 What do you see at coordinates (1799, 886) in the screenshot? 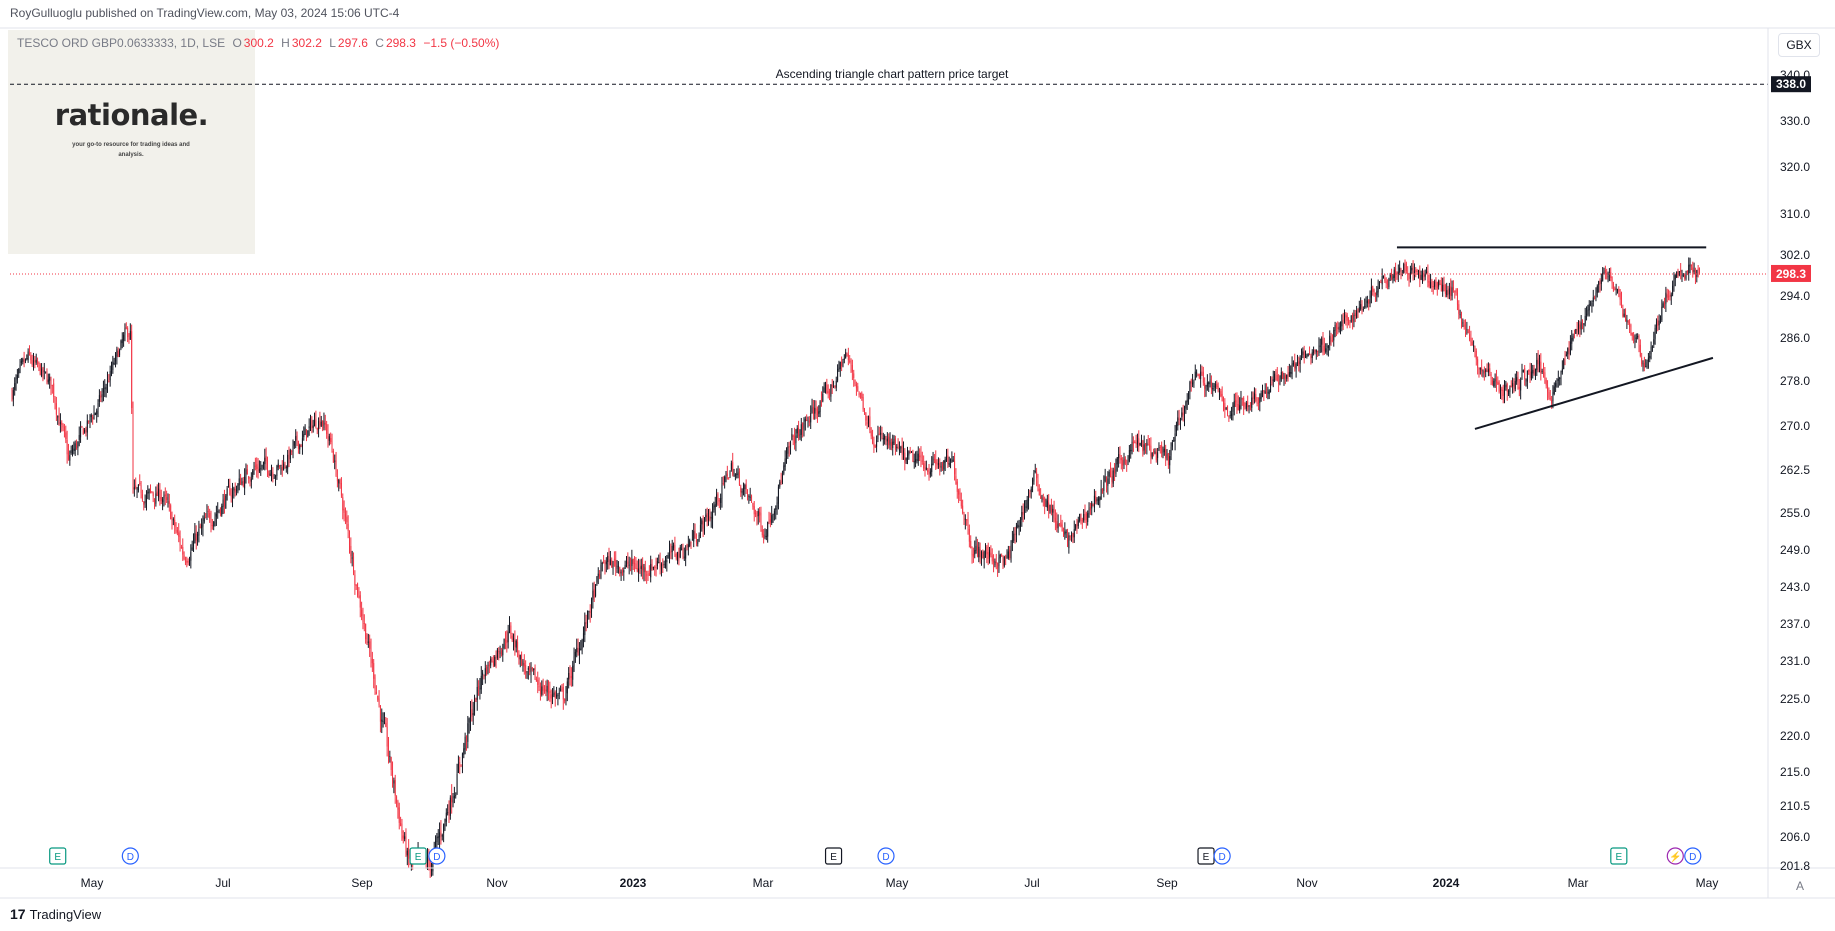
I see `auto-scale-button: A` at bounding box center [1799, 886].